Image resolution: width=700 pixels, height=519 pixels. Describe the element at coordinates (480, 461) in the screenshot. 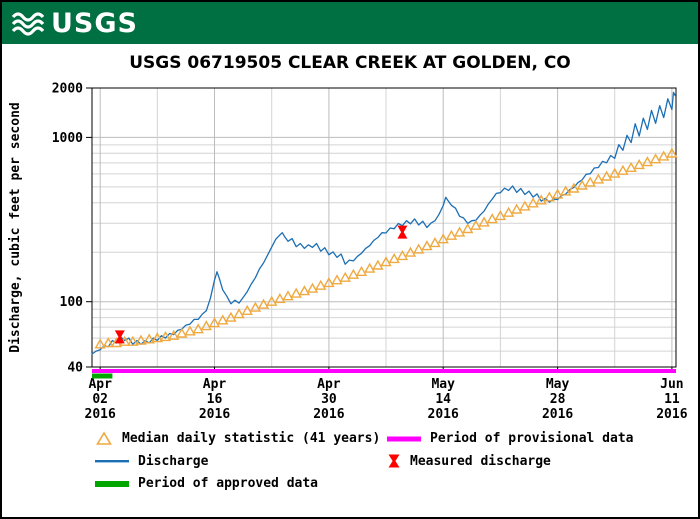

I see `legend-label-measured: Measured discharge` at that location.